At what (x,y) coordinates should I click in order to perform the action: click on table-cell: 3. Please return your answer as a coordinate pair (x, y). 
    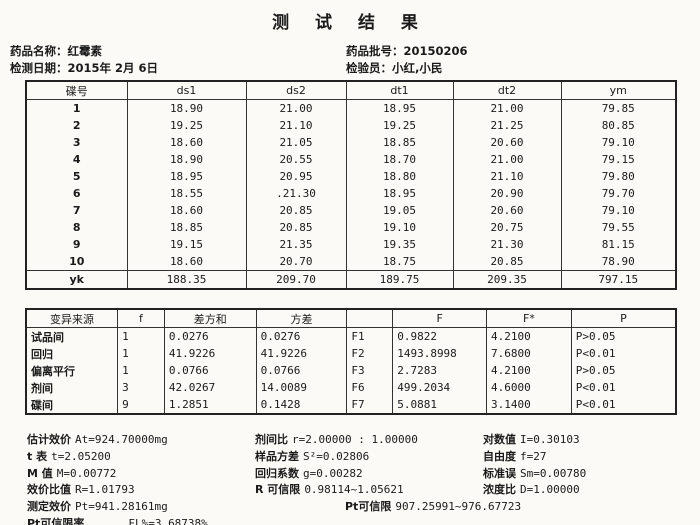
    Looking at the image, I should click on (76, 142).